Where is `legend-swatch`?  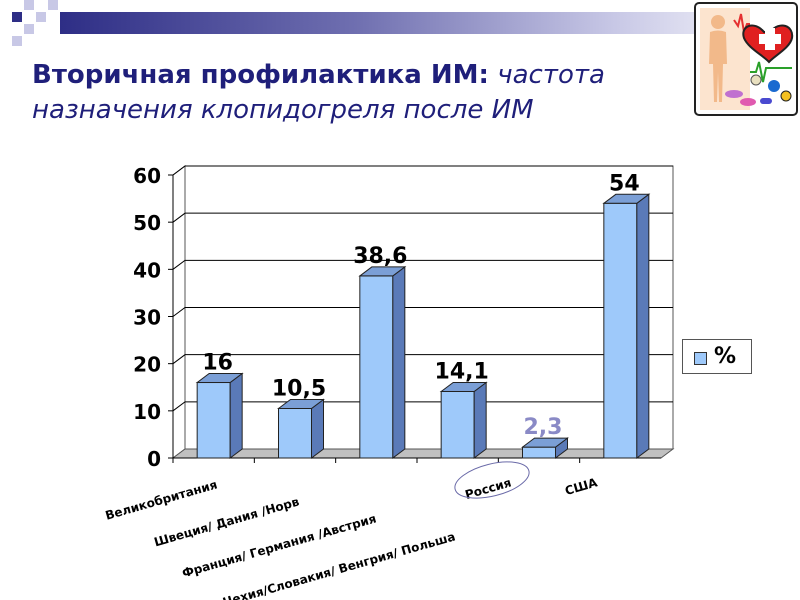
legend-swatch is located at coordinates (700, 358).